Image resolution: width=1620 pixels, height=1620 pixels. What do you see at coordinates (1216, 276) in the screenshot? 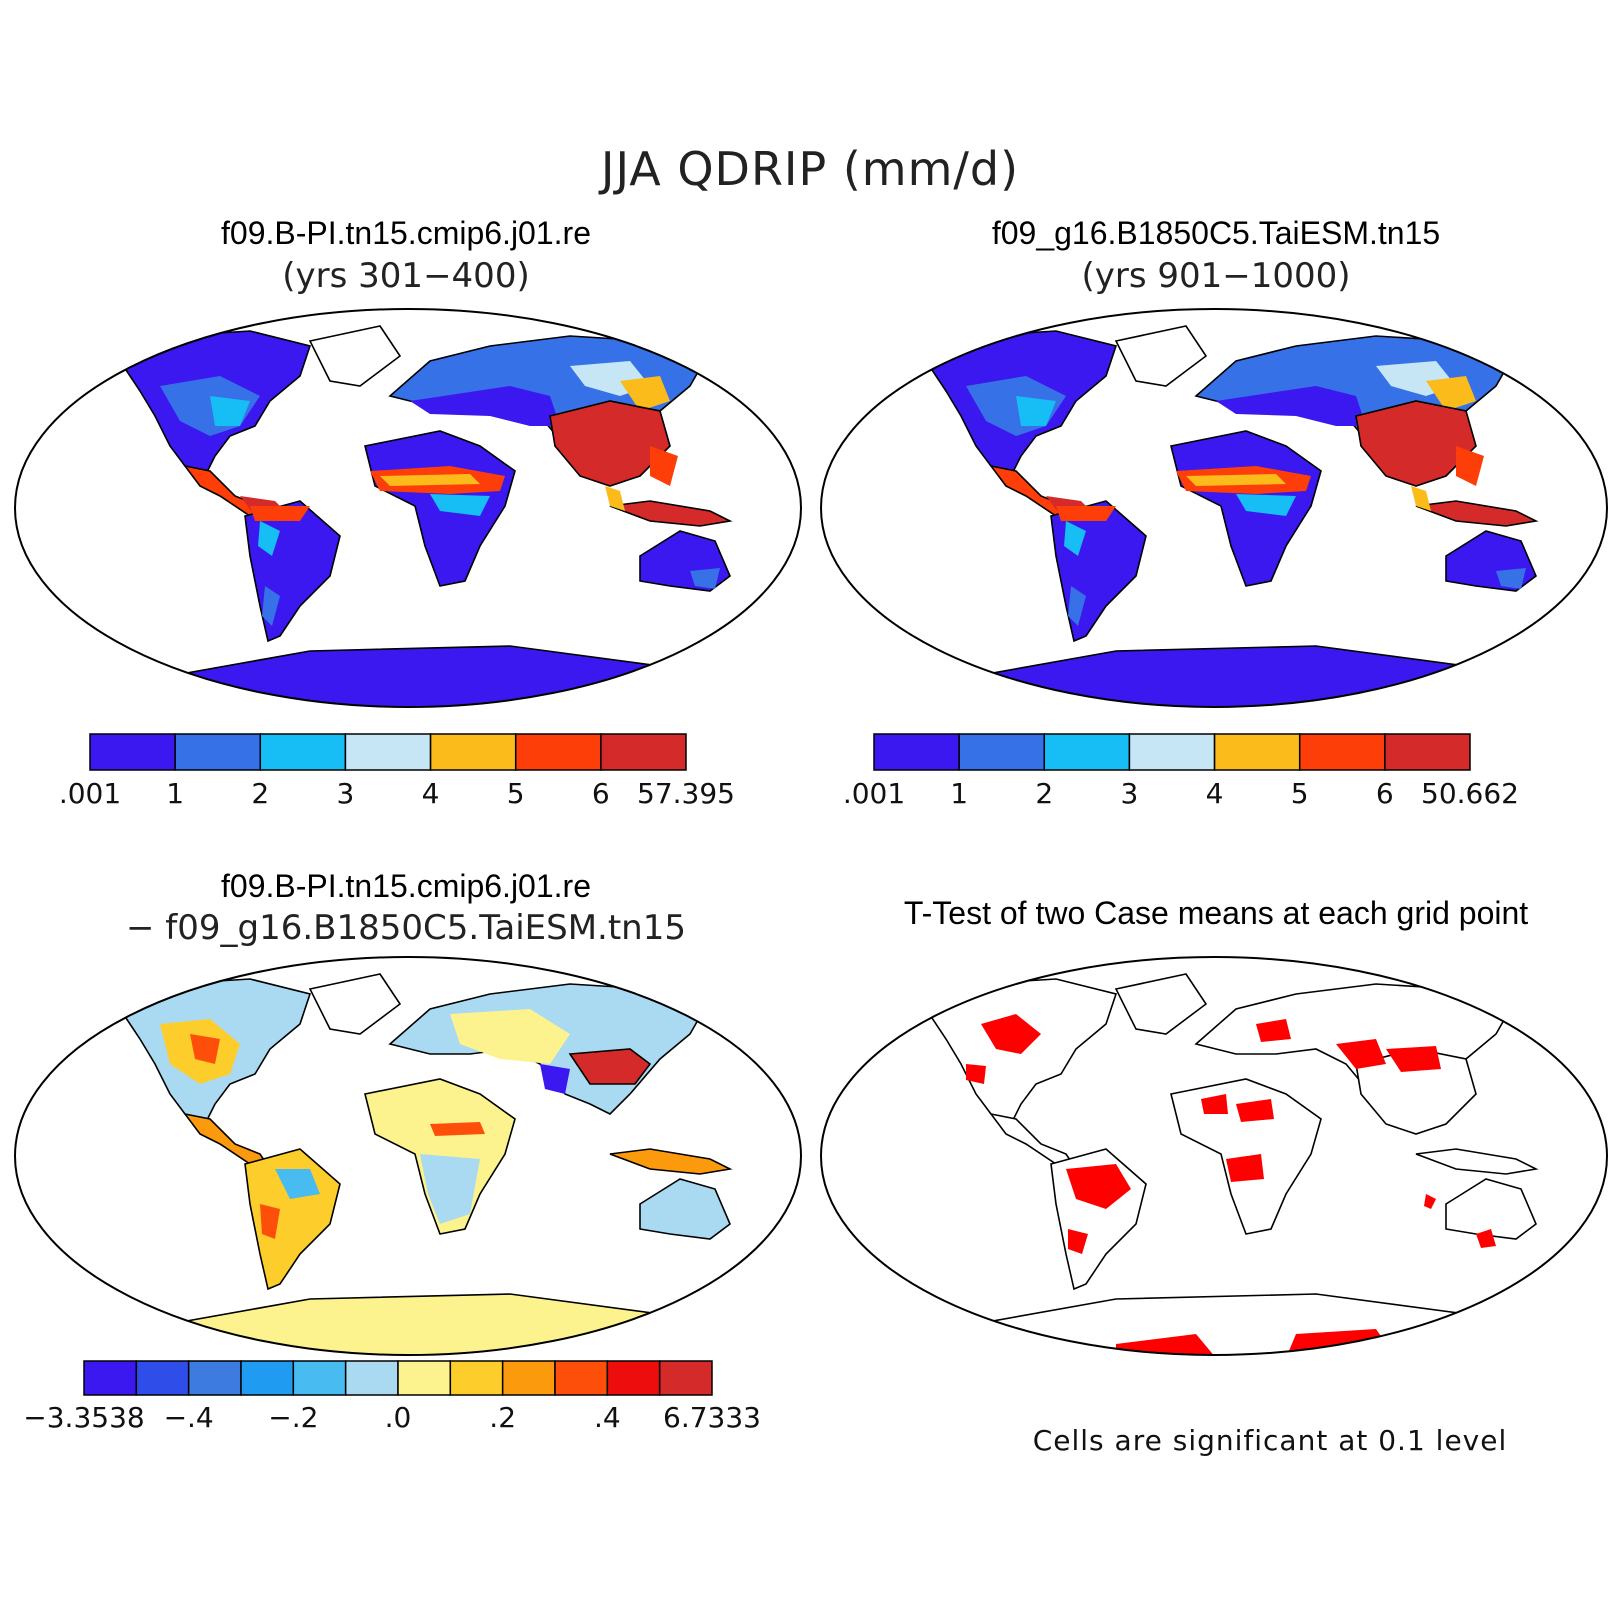
I see `panel-case2-subtitle: (yrs 901−1000)` at bounding box center [1216, 276].